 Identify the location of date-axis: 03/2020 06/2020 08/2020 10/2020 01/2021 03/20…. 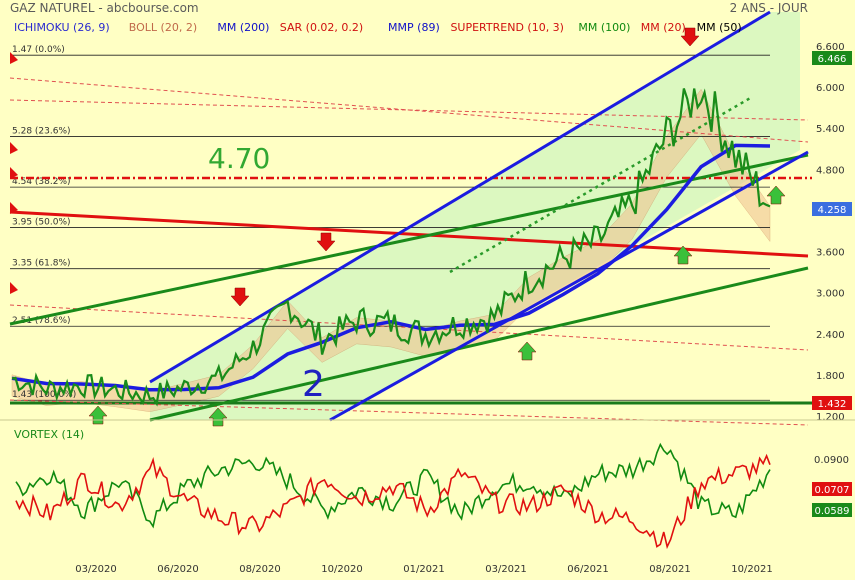
(424, 569).